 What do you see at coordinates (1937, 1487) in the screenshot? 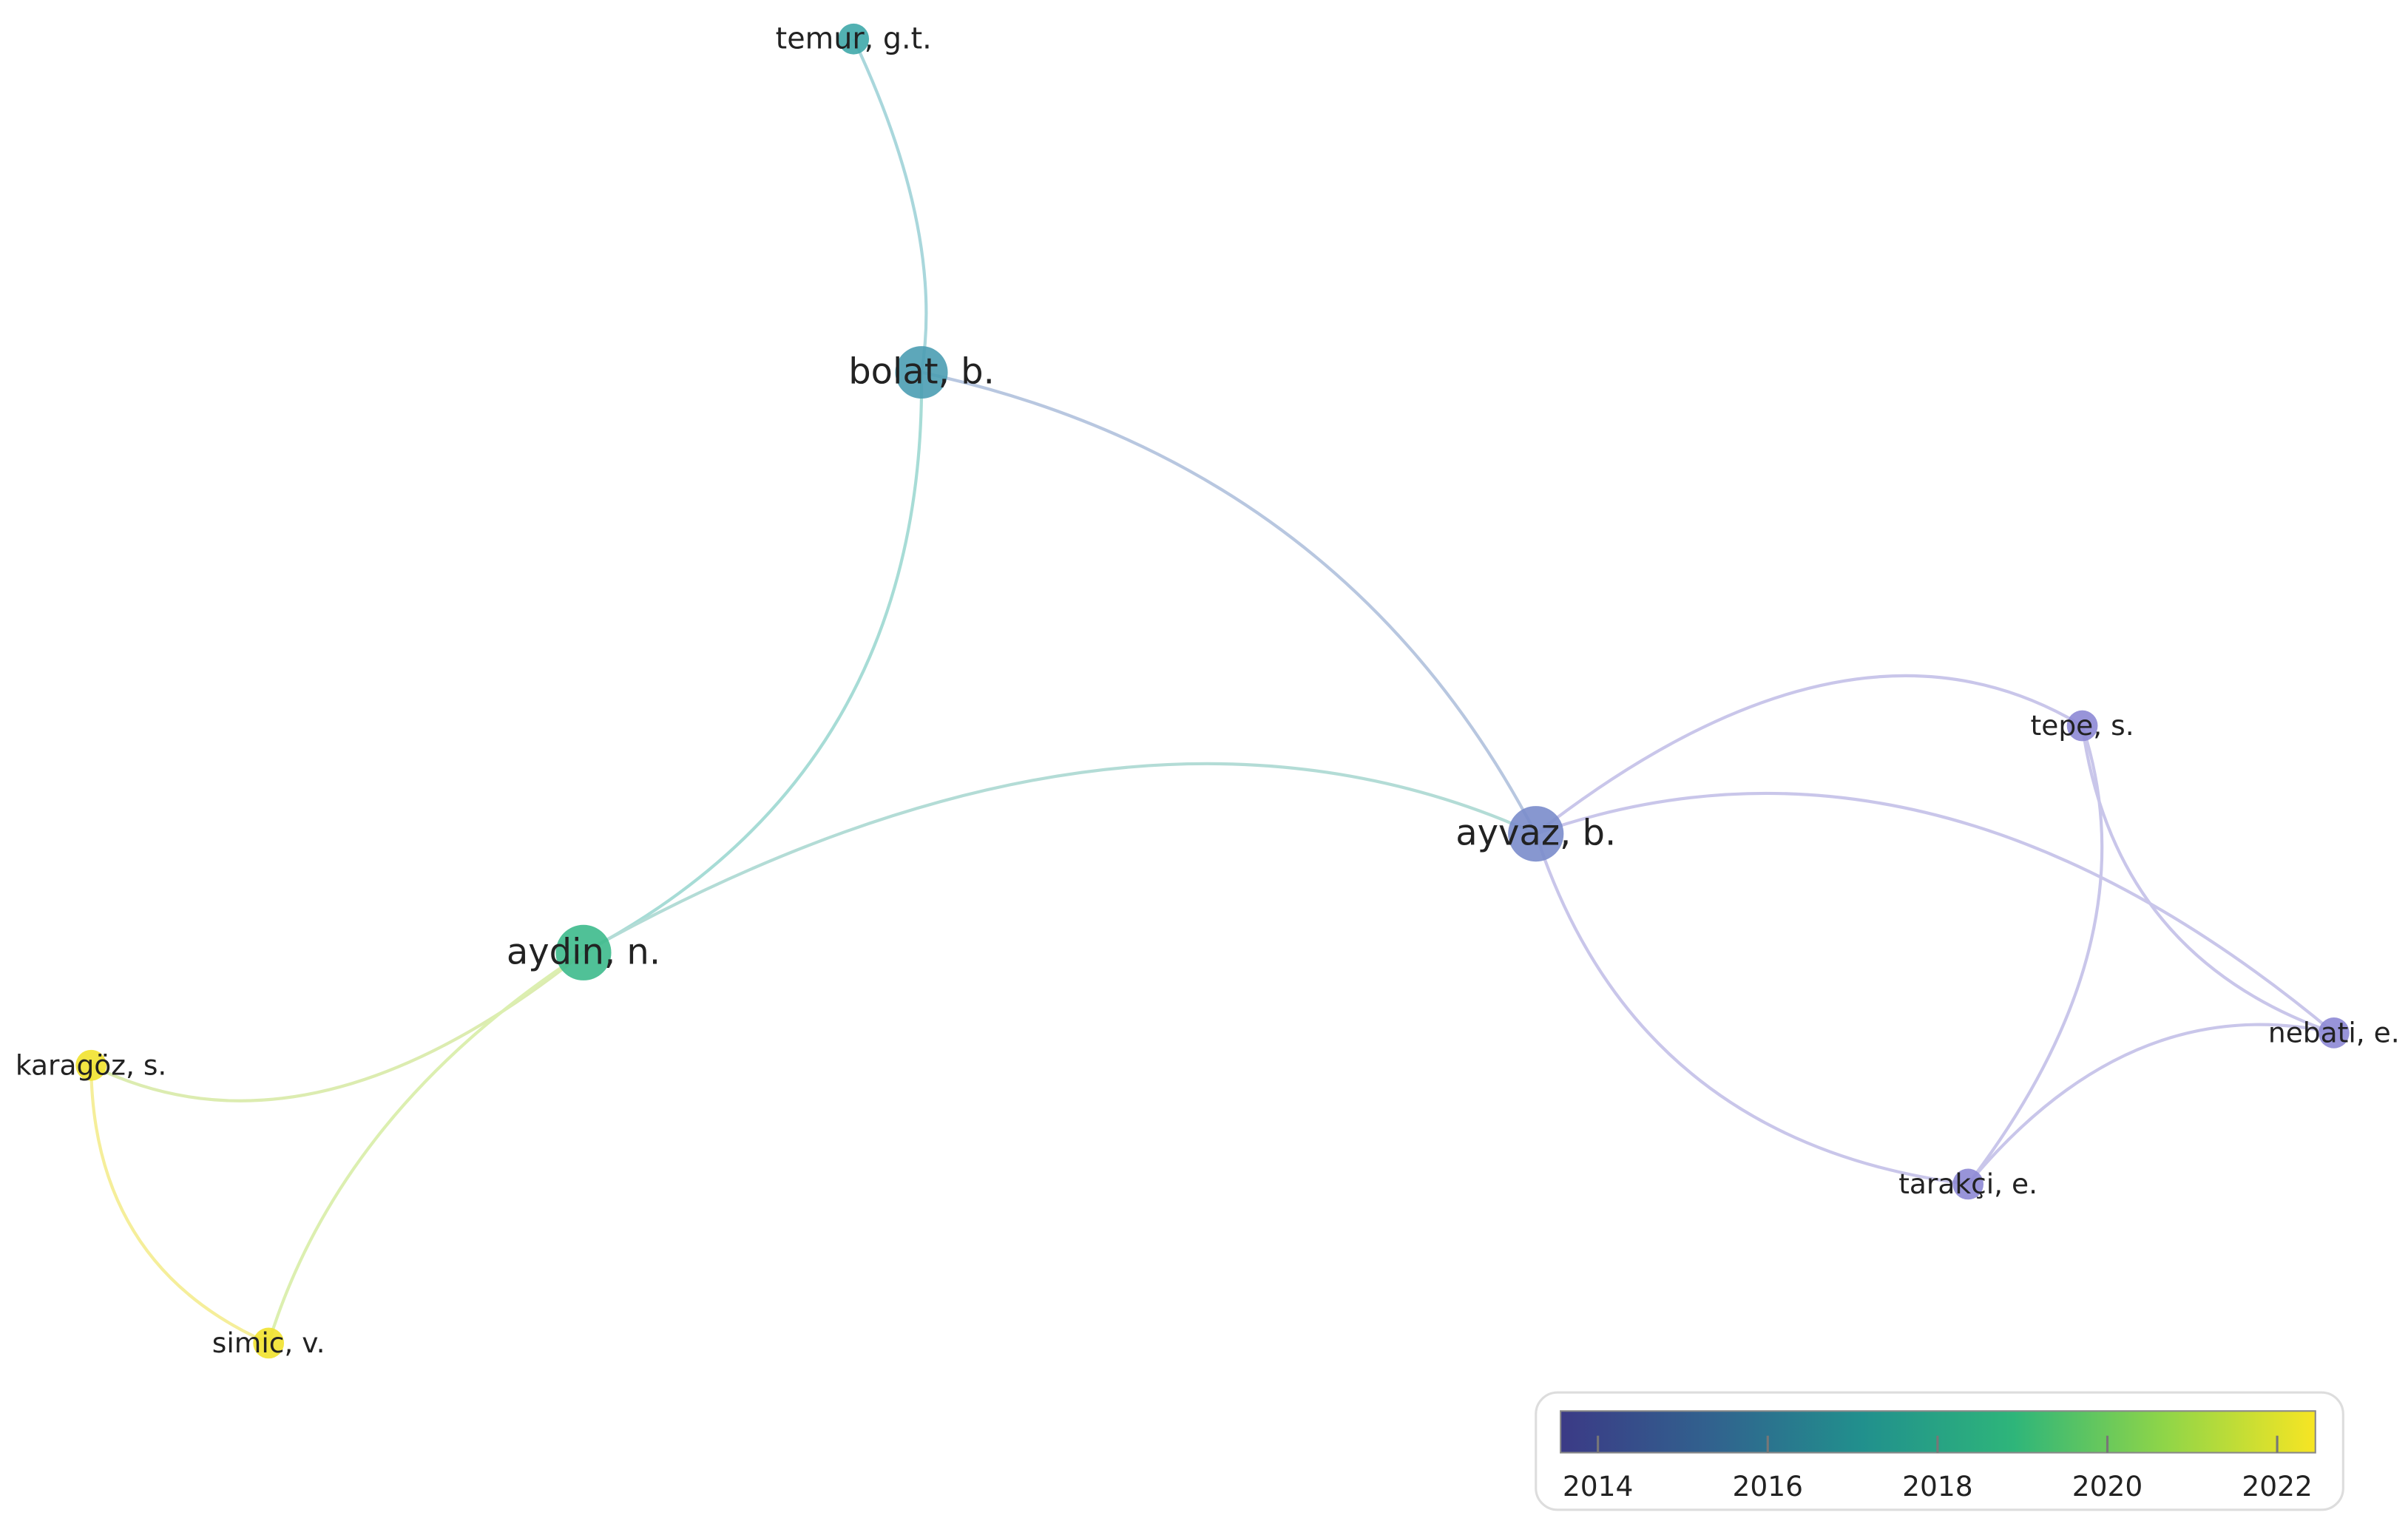
I see `tick-label: 2018` at bounding box center [1937, 1487].